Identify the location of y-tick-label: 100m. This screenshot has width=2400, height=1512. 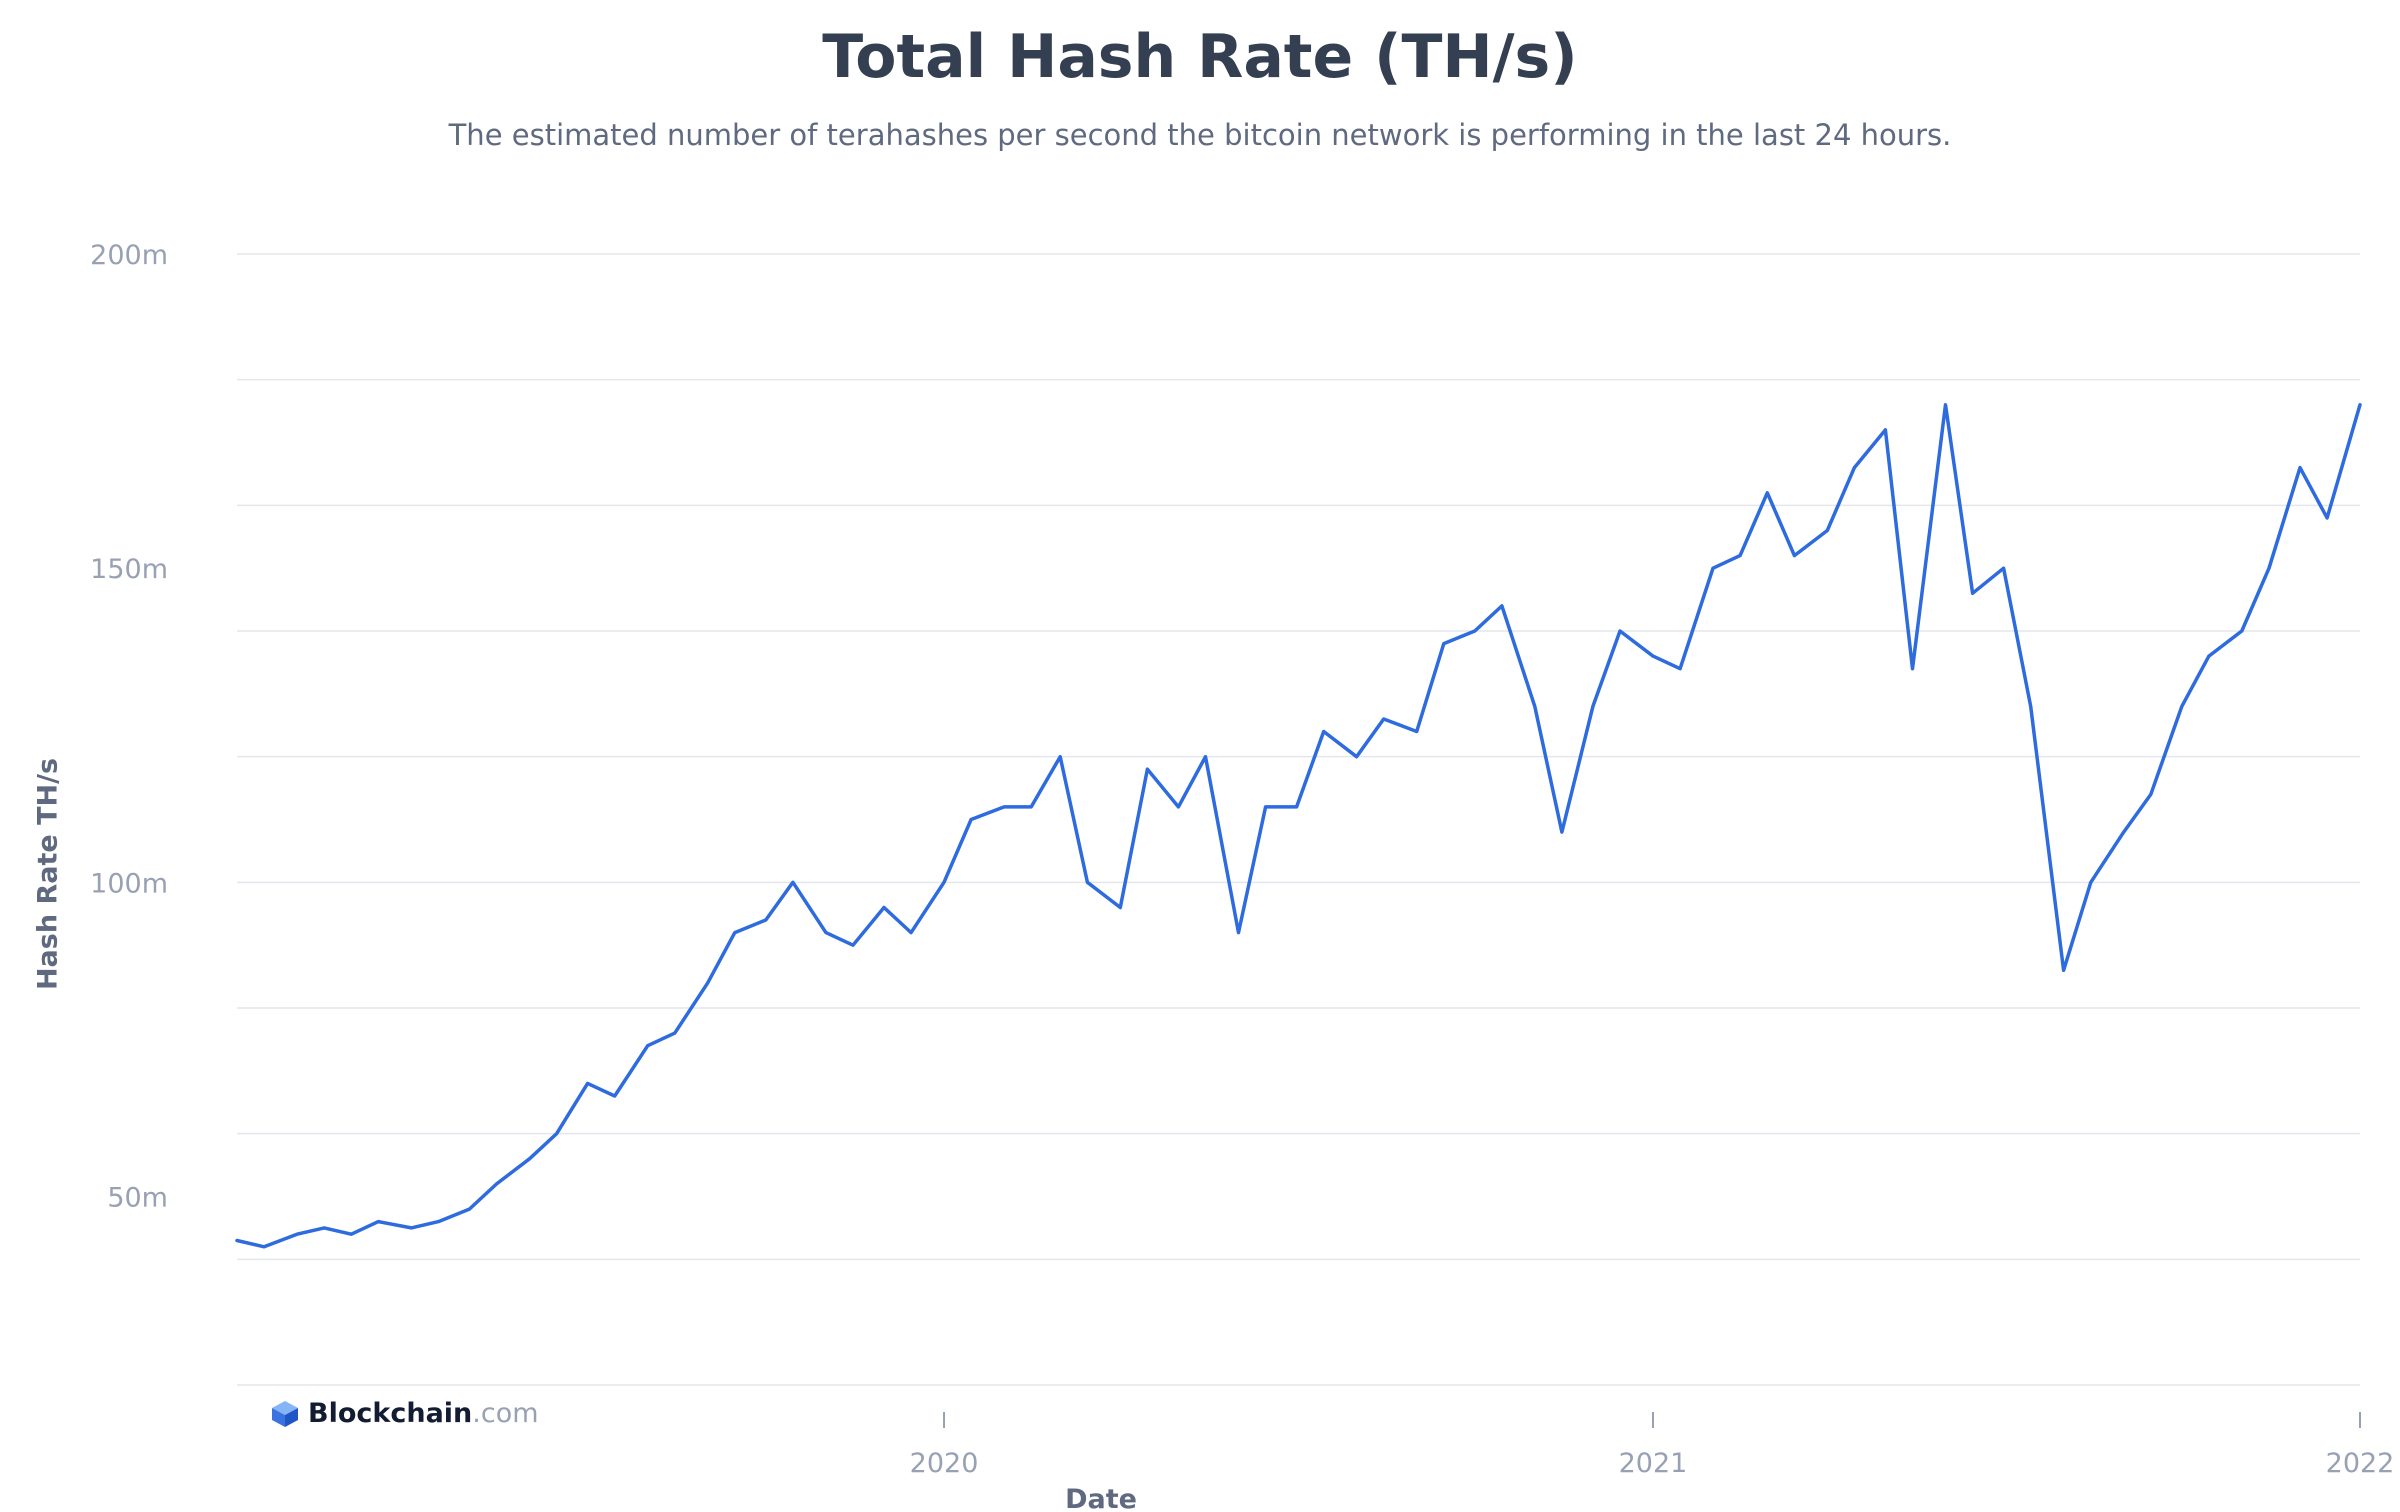
(129, 883).